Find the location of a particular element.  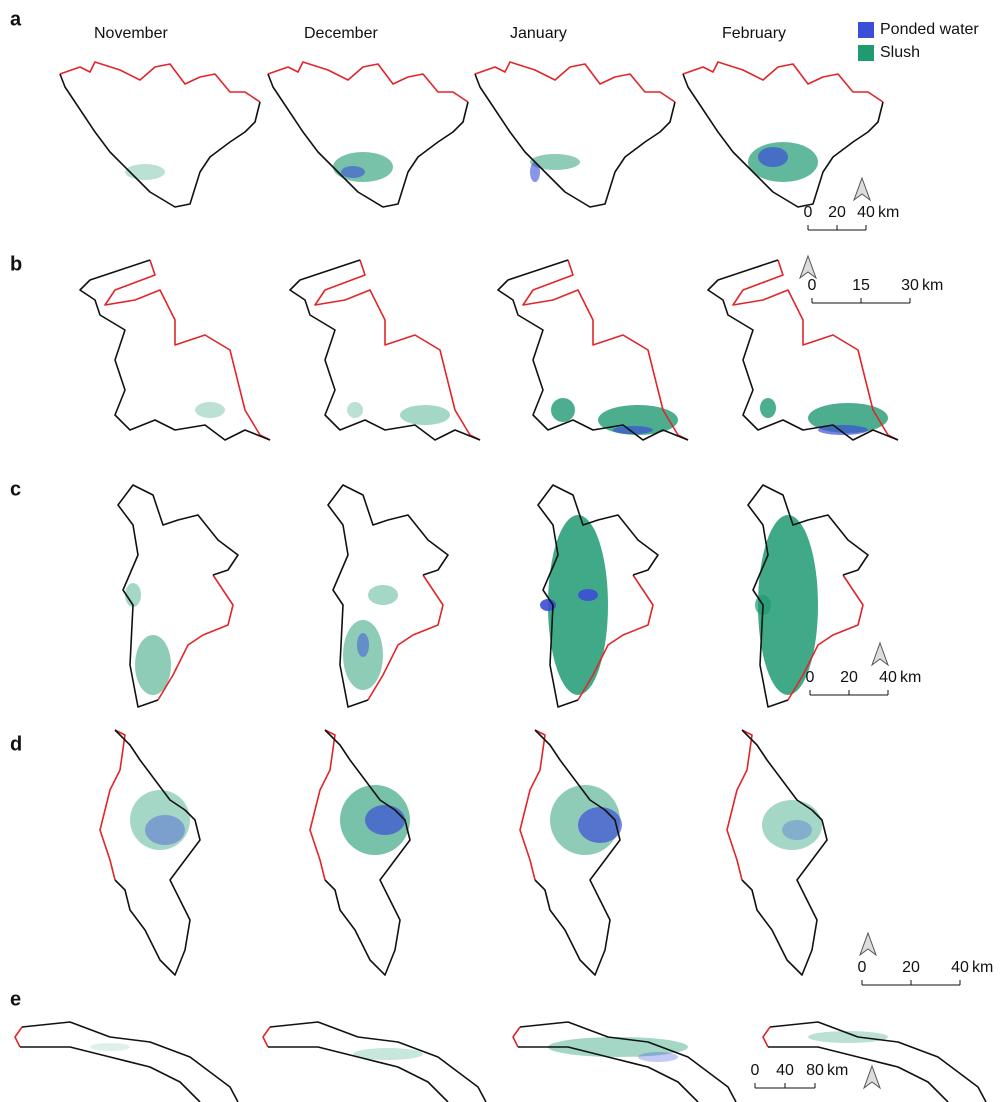

legend-label: Slush is located at coordinates (900, 52).